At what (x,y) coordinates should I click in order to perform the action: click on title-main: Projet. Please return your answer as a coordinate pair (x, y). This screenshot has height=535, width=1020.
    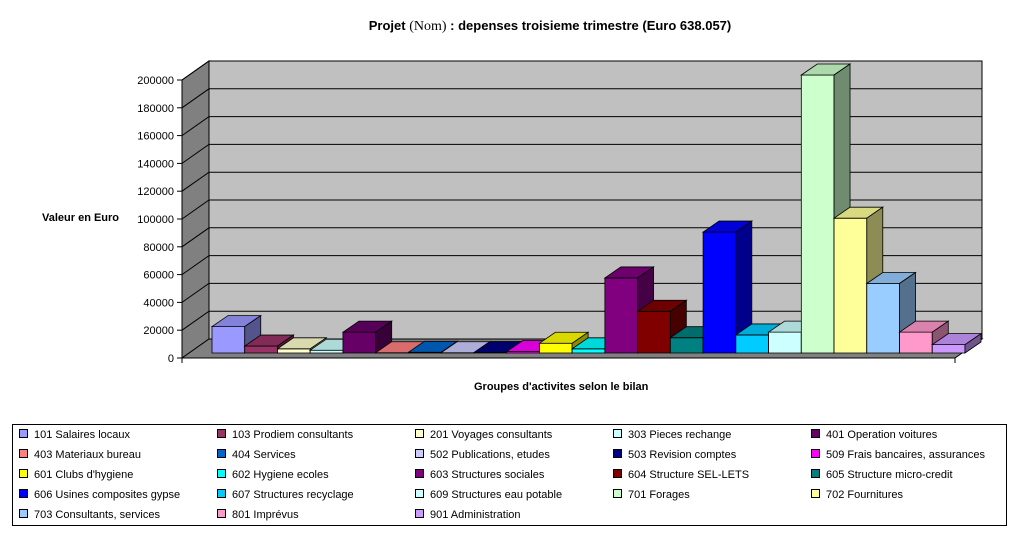
    Looking at the image, I should click on (387, 25).